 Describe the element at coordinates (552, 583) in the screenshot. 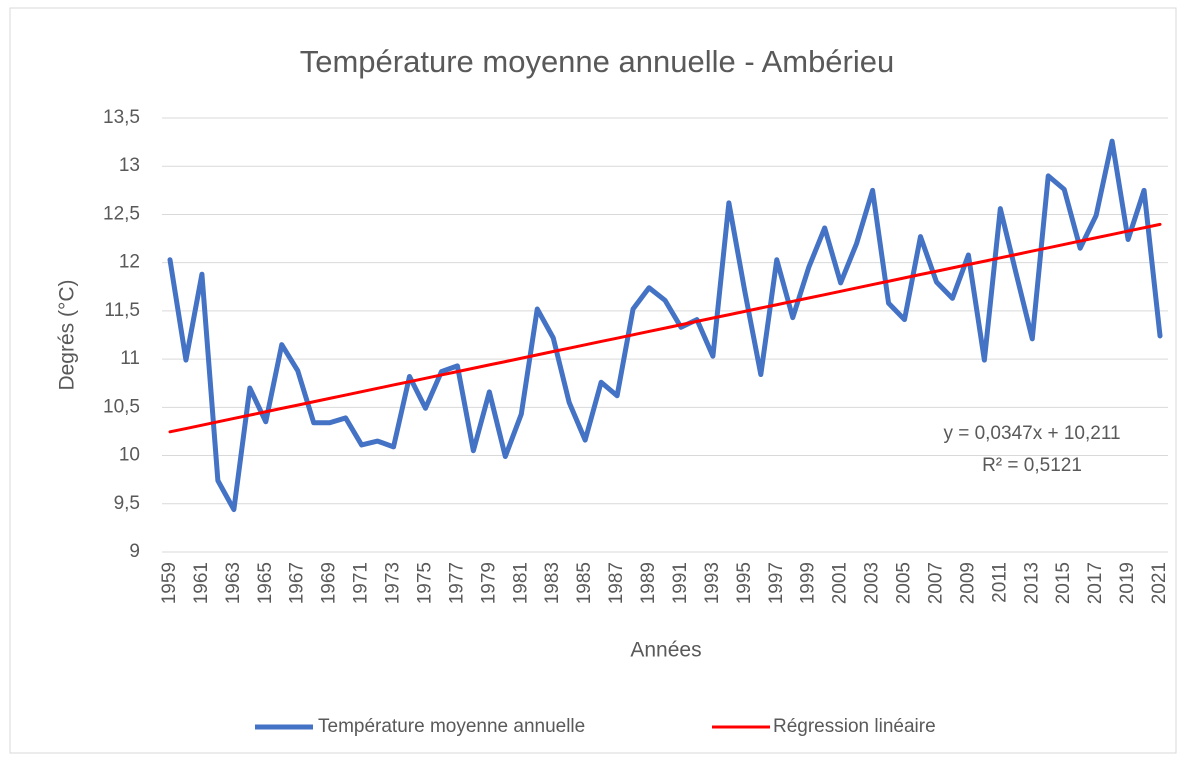

I see `x-tick-label: 1983` at that location.